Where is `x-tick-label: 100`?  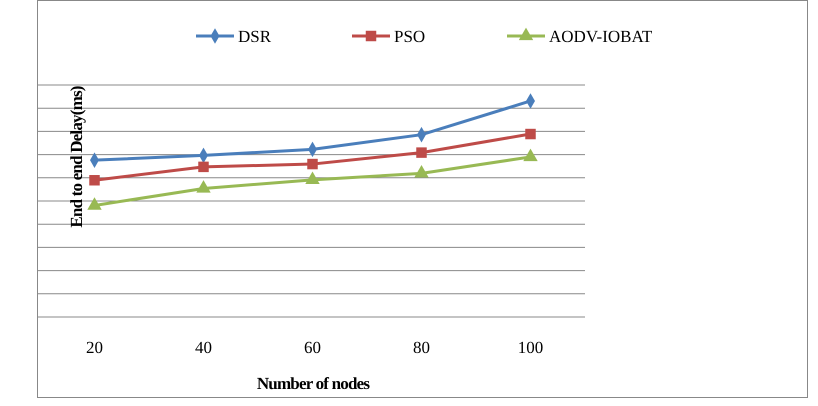
x-tick-label: 100 is located at coordinates (531, 347).